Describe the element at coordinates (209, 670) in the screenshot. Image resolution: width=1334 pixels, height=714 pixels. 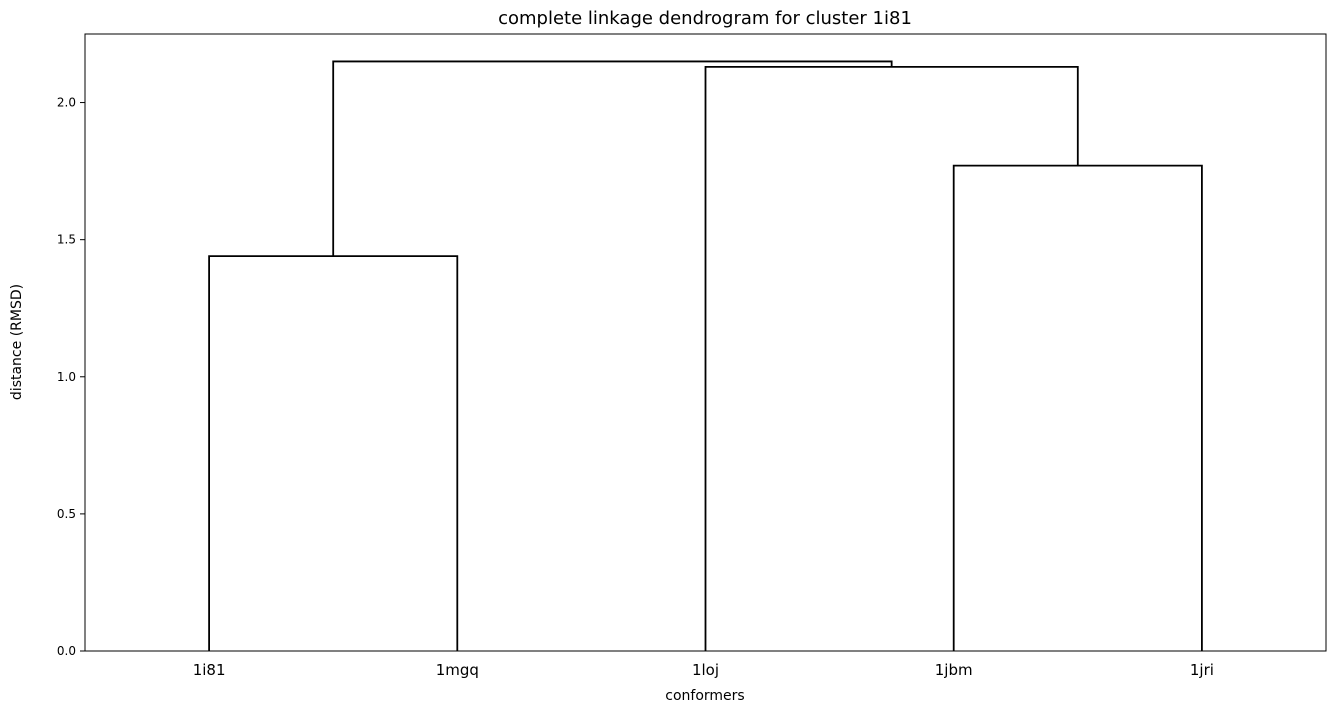
I see `leaf-label-1i81: 1i81` at that location.